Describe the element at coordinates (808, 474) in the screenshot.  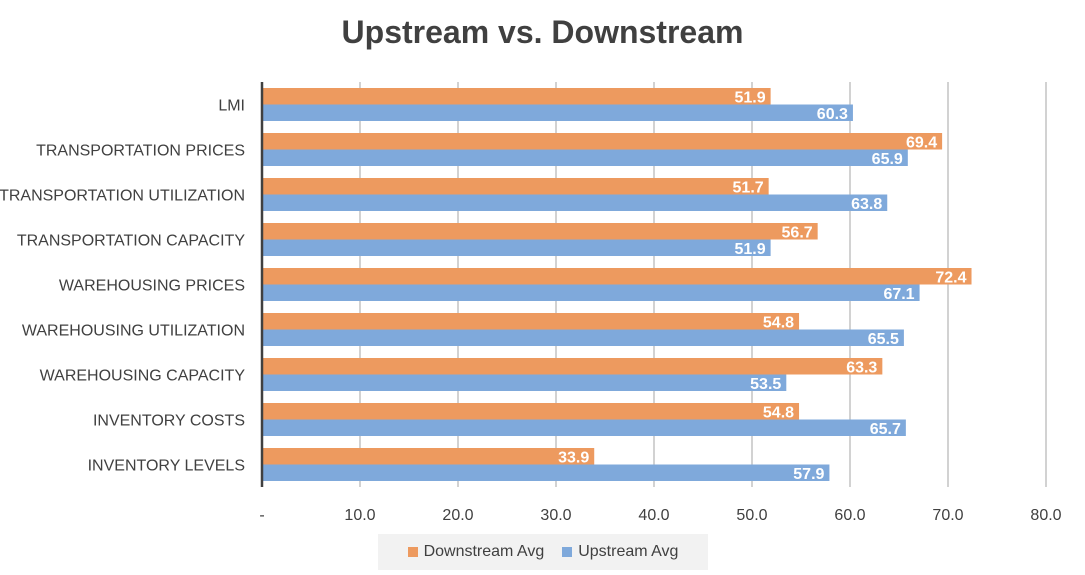
I see `data-label: 57.9` at that location.